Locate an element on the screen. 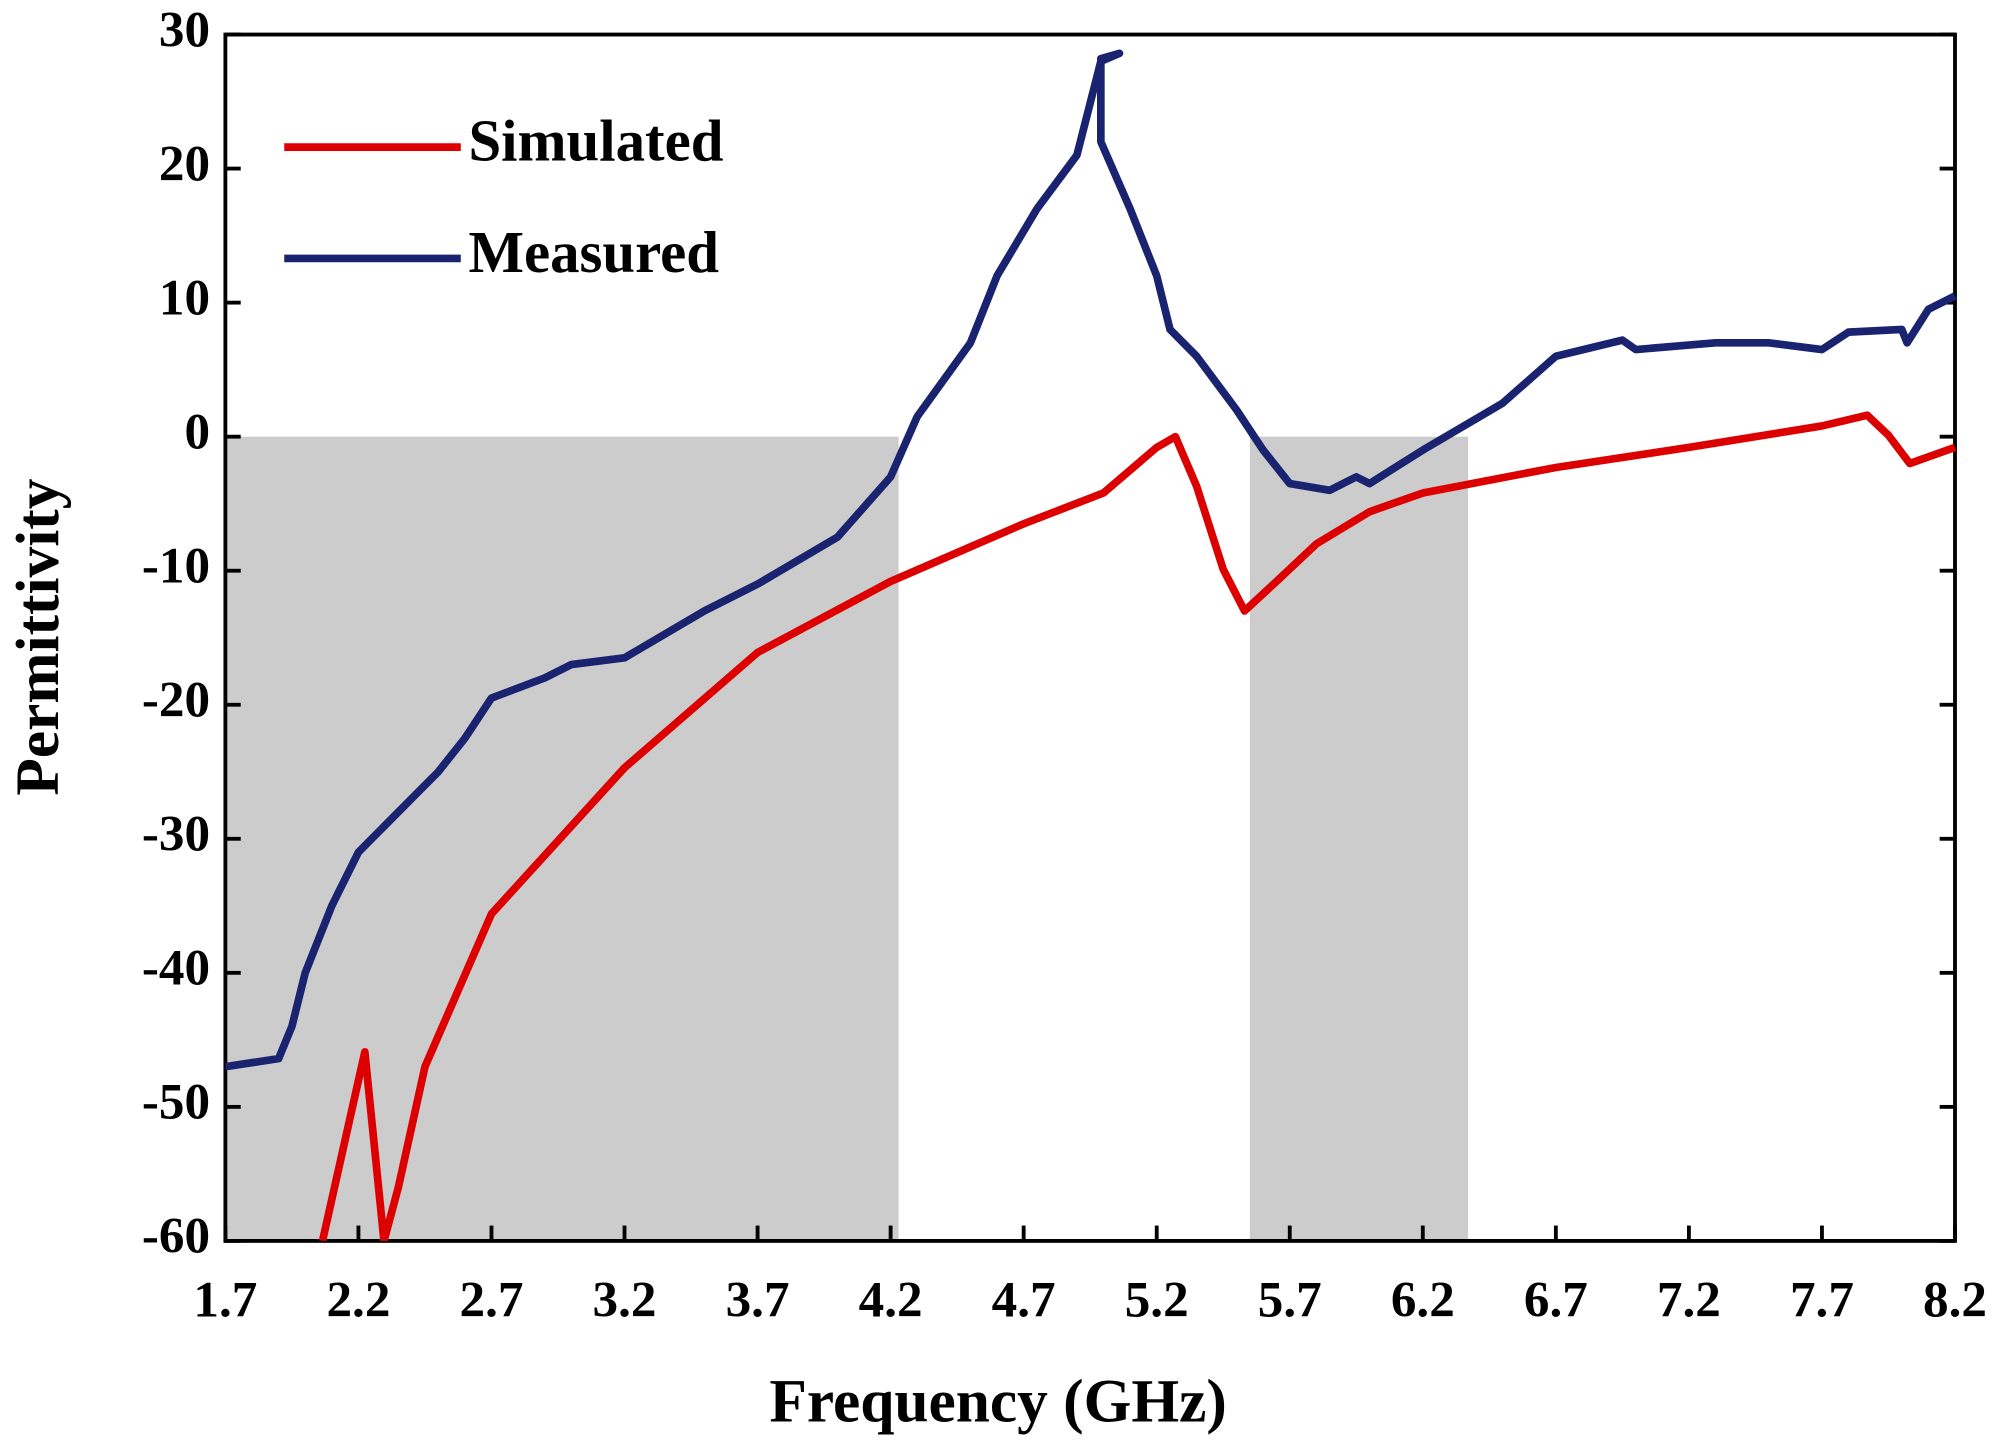 The width and height of the screenshot is (2000, 1452). x-tick-label: 7.2 is located at coordinates (1689, 1300).